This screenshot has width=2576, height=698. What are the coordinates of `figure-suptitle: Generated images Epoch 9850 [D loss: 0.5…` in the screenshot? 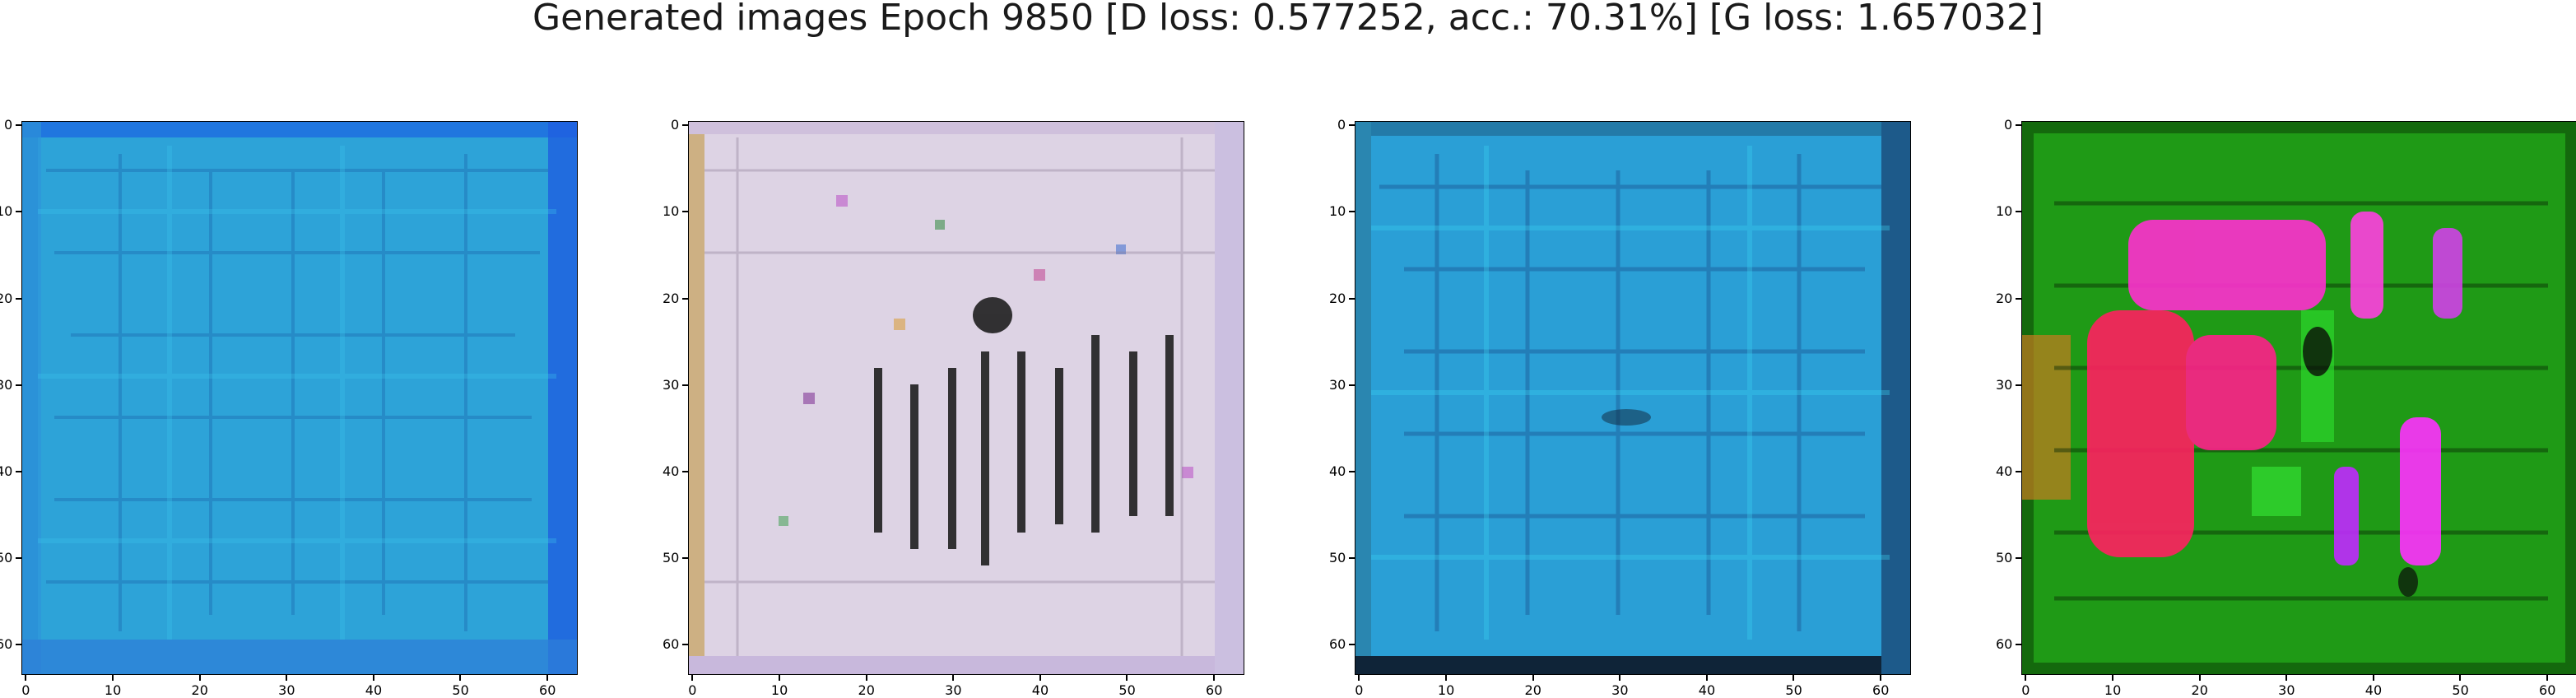 It's located at (1288, 19).